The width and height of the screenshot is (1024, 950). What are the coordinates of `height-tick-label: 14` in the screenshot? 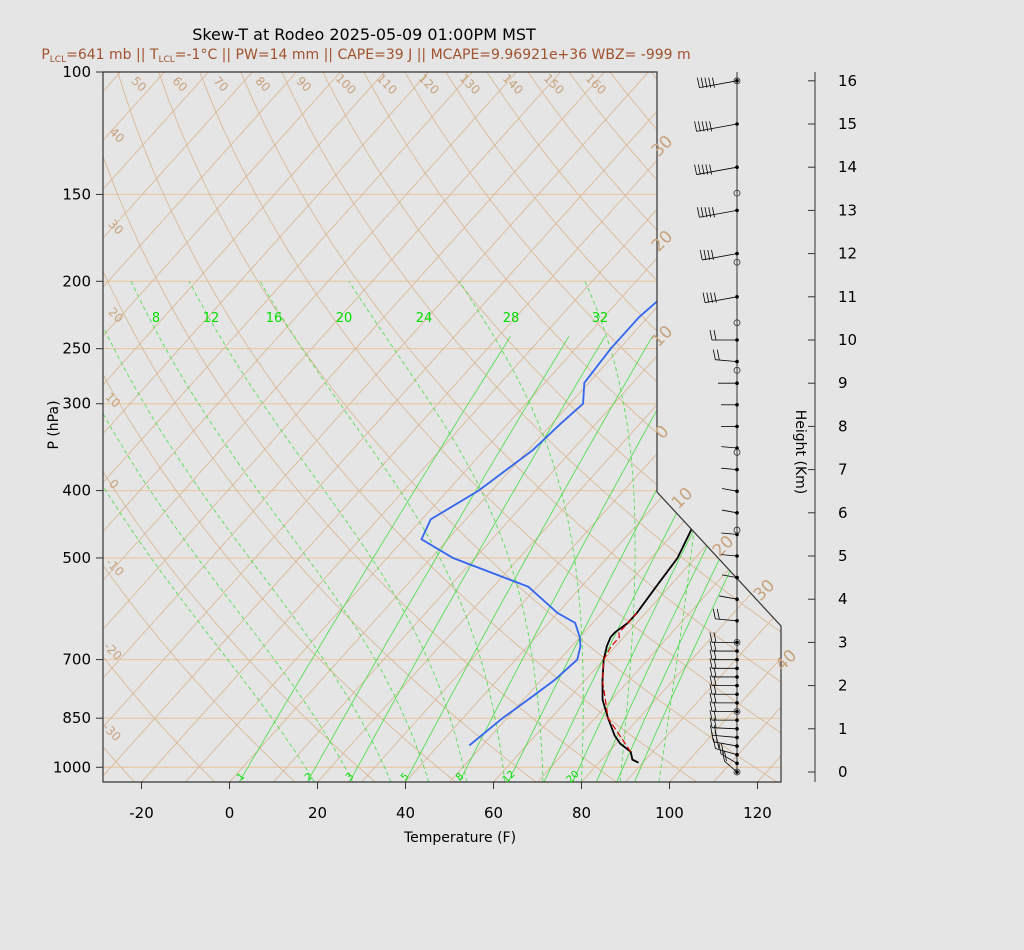 It's located at (847, 167).